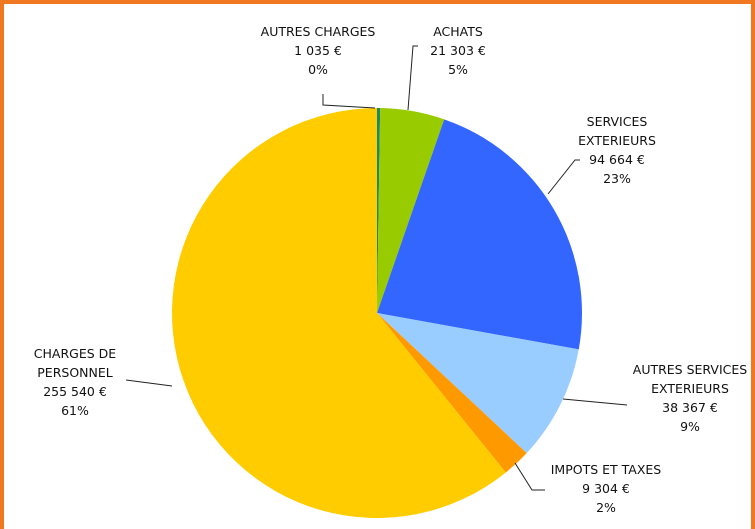  What do you see at coordinates (617, 178) in the screenshot?
I see `percentage-label: 23%` at bounding box center [617, 178].